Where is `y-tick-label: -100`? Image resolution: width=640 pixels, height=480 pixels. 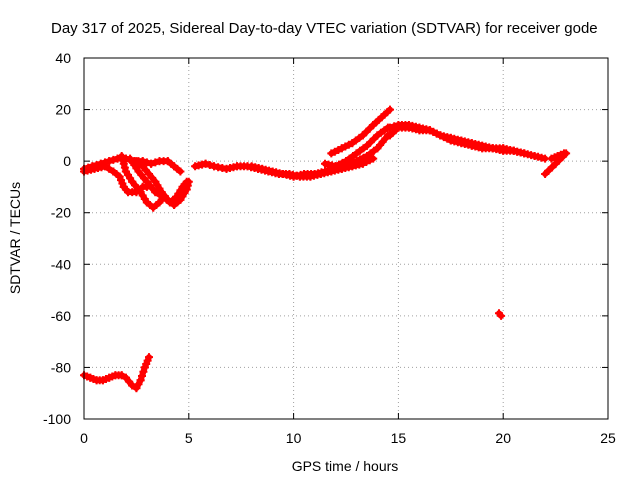
y-tick-label: -100 is located at coordinates (57, 419).